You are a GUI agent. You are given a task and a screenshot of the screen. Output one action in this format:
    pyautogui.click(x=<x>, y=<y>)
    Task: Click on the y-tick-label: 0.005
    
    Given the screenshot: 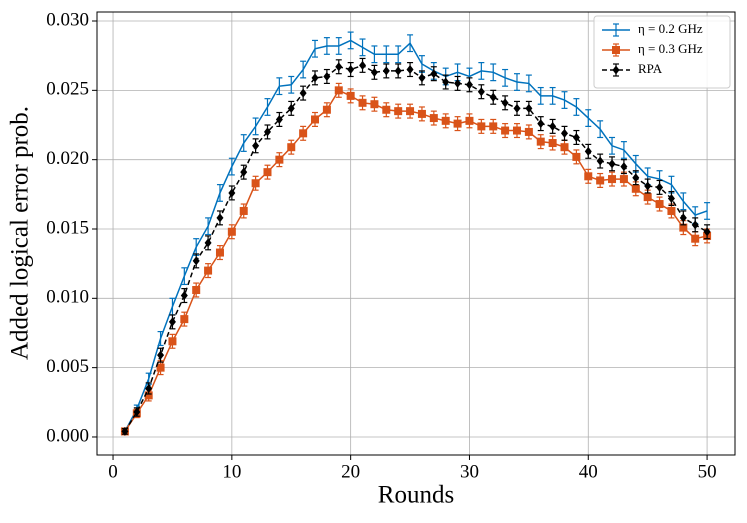 What is the action you would take?
    pyautogui.click(x=67, y=366)
    